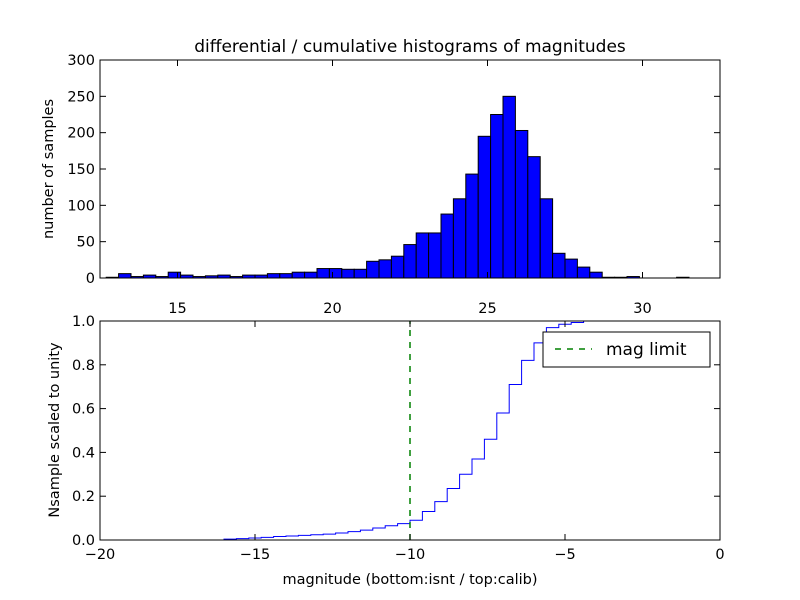 The height and width of the screenshot is (600, 800). Describe the element at coordinates (83, 453) in the screenshot. I see `bottom-y-tick-label: 0.4` at that location.